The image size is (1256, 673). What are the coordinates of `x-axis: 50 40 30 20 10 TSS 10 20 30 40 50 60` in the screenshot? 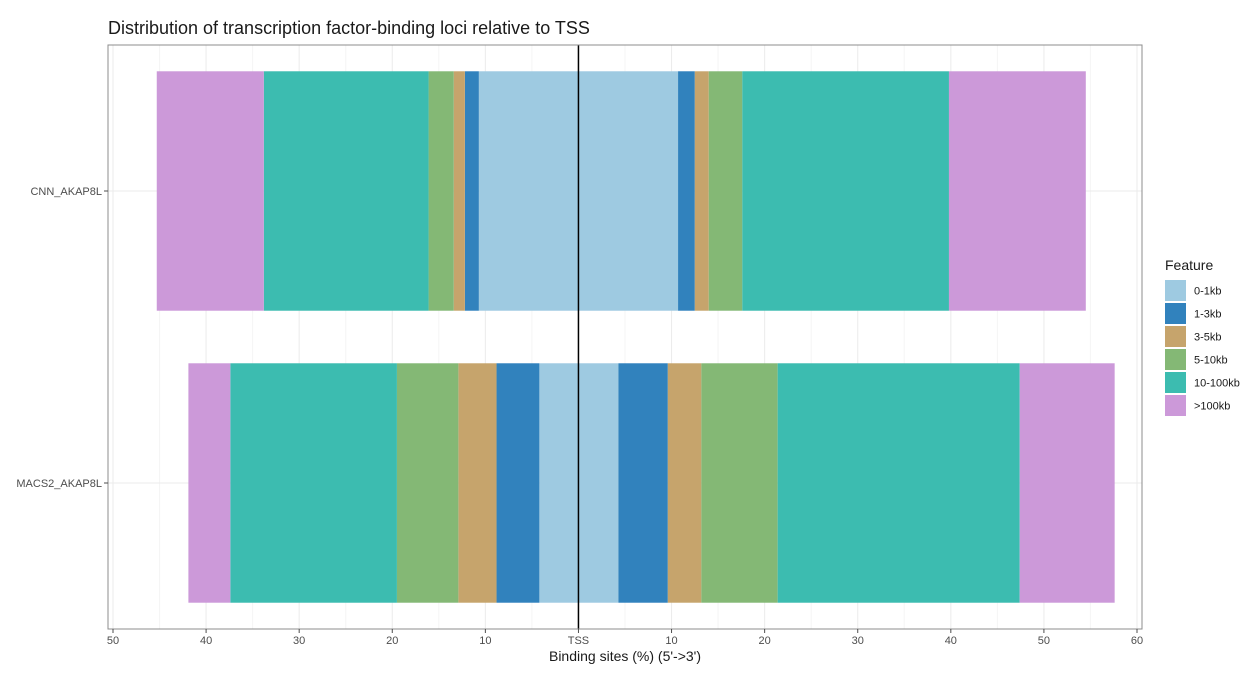 It's located at (625, 638).